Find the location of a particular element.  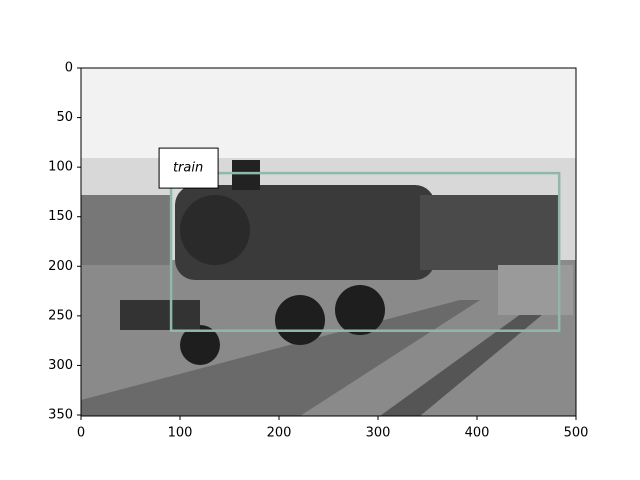

box-label: train is located at coordinates (188, 168).